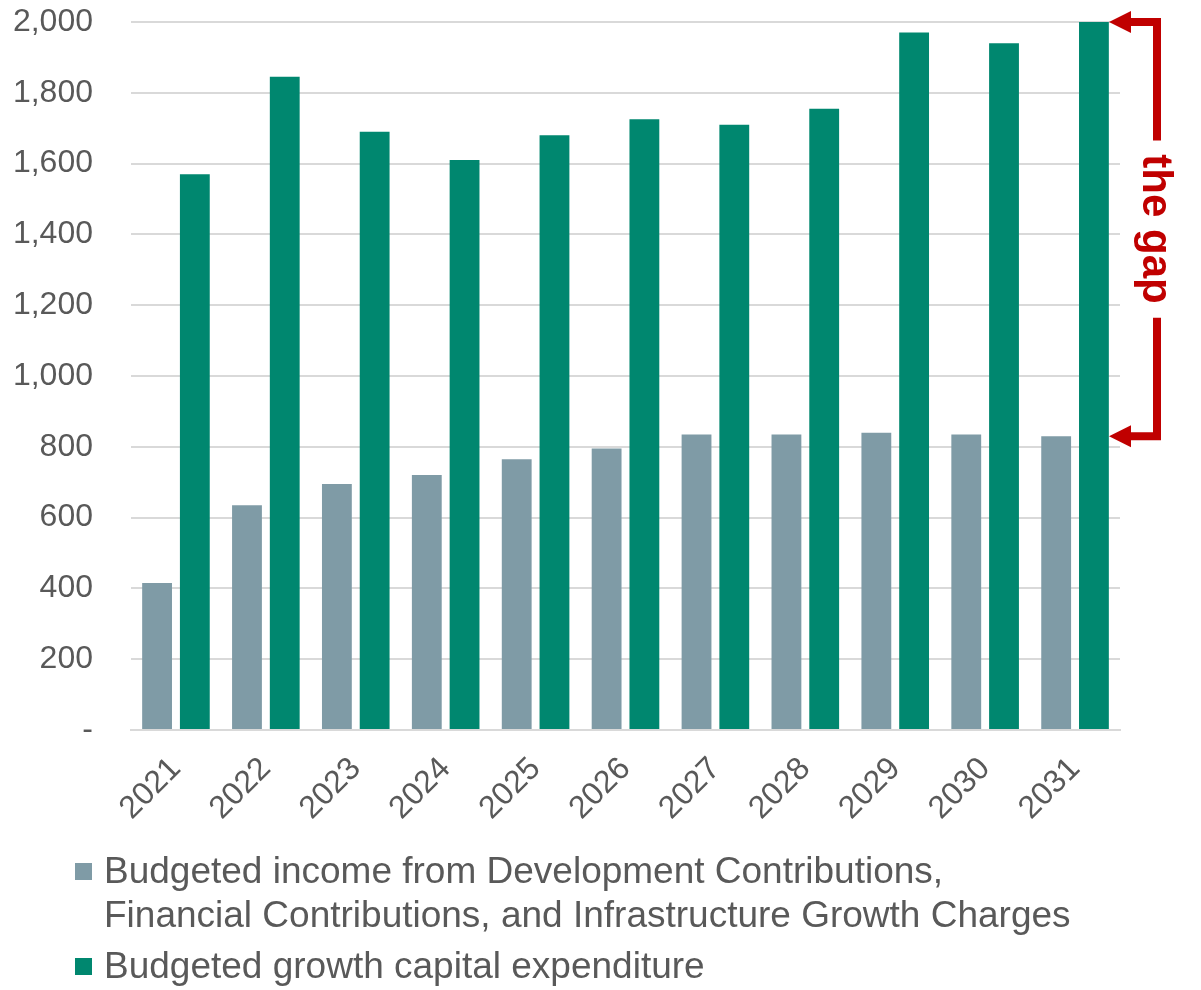  Describe the element at coordinates (52, 90) in the screenshot. I see `y-tick-label: 1,800` at that location.